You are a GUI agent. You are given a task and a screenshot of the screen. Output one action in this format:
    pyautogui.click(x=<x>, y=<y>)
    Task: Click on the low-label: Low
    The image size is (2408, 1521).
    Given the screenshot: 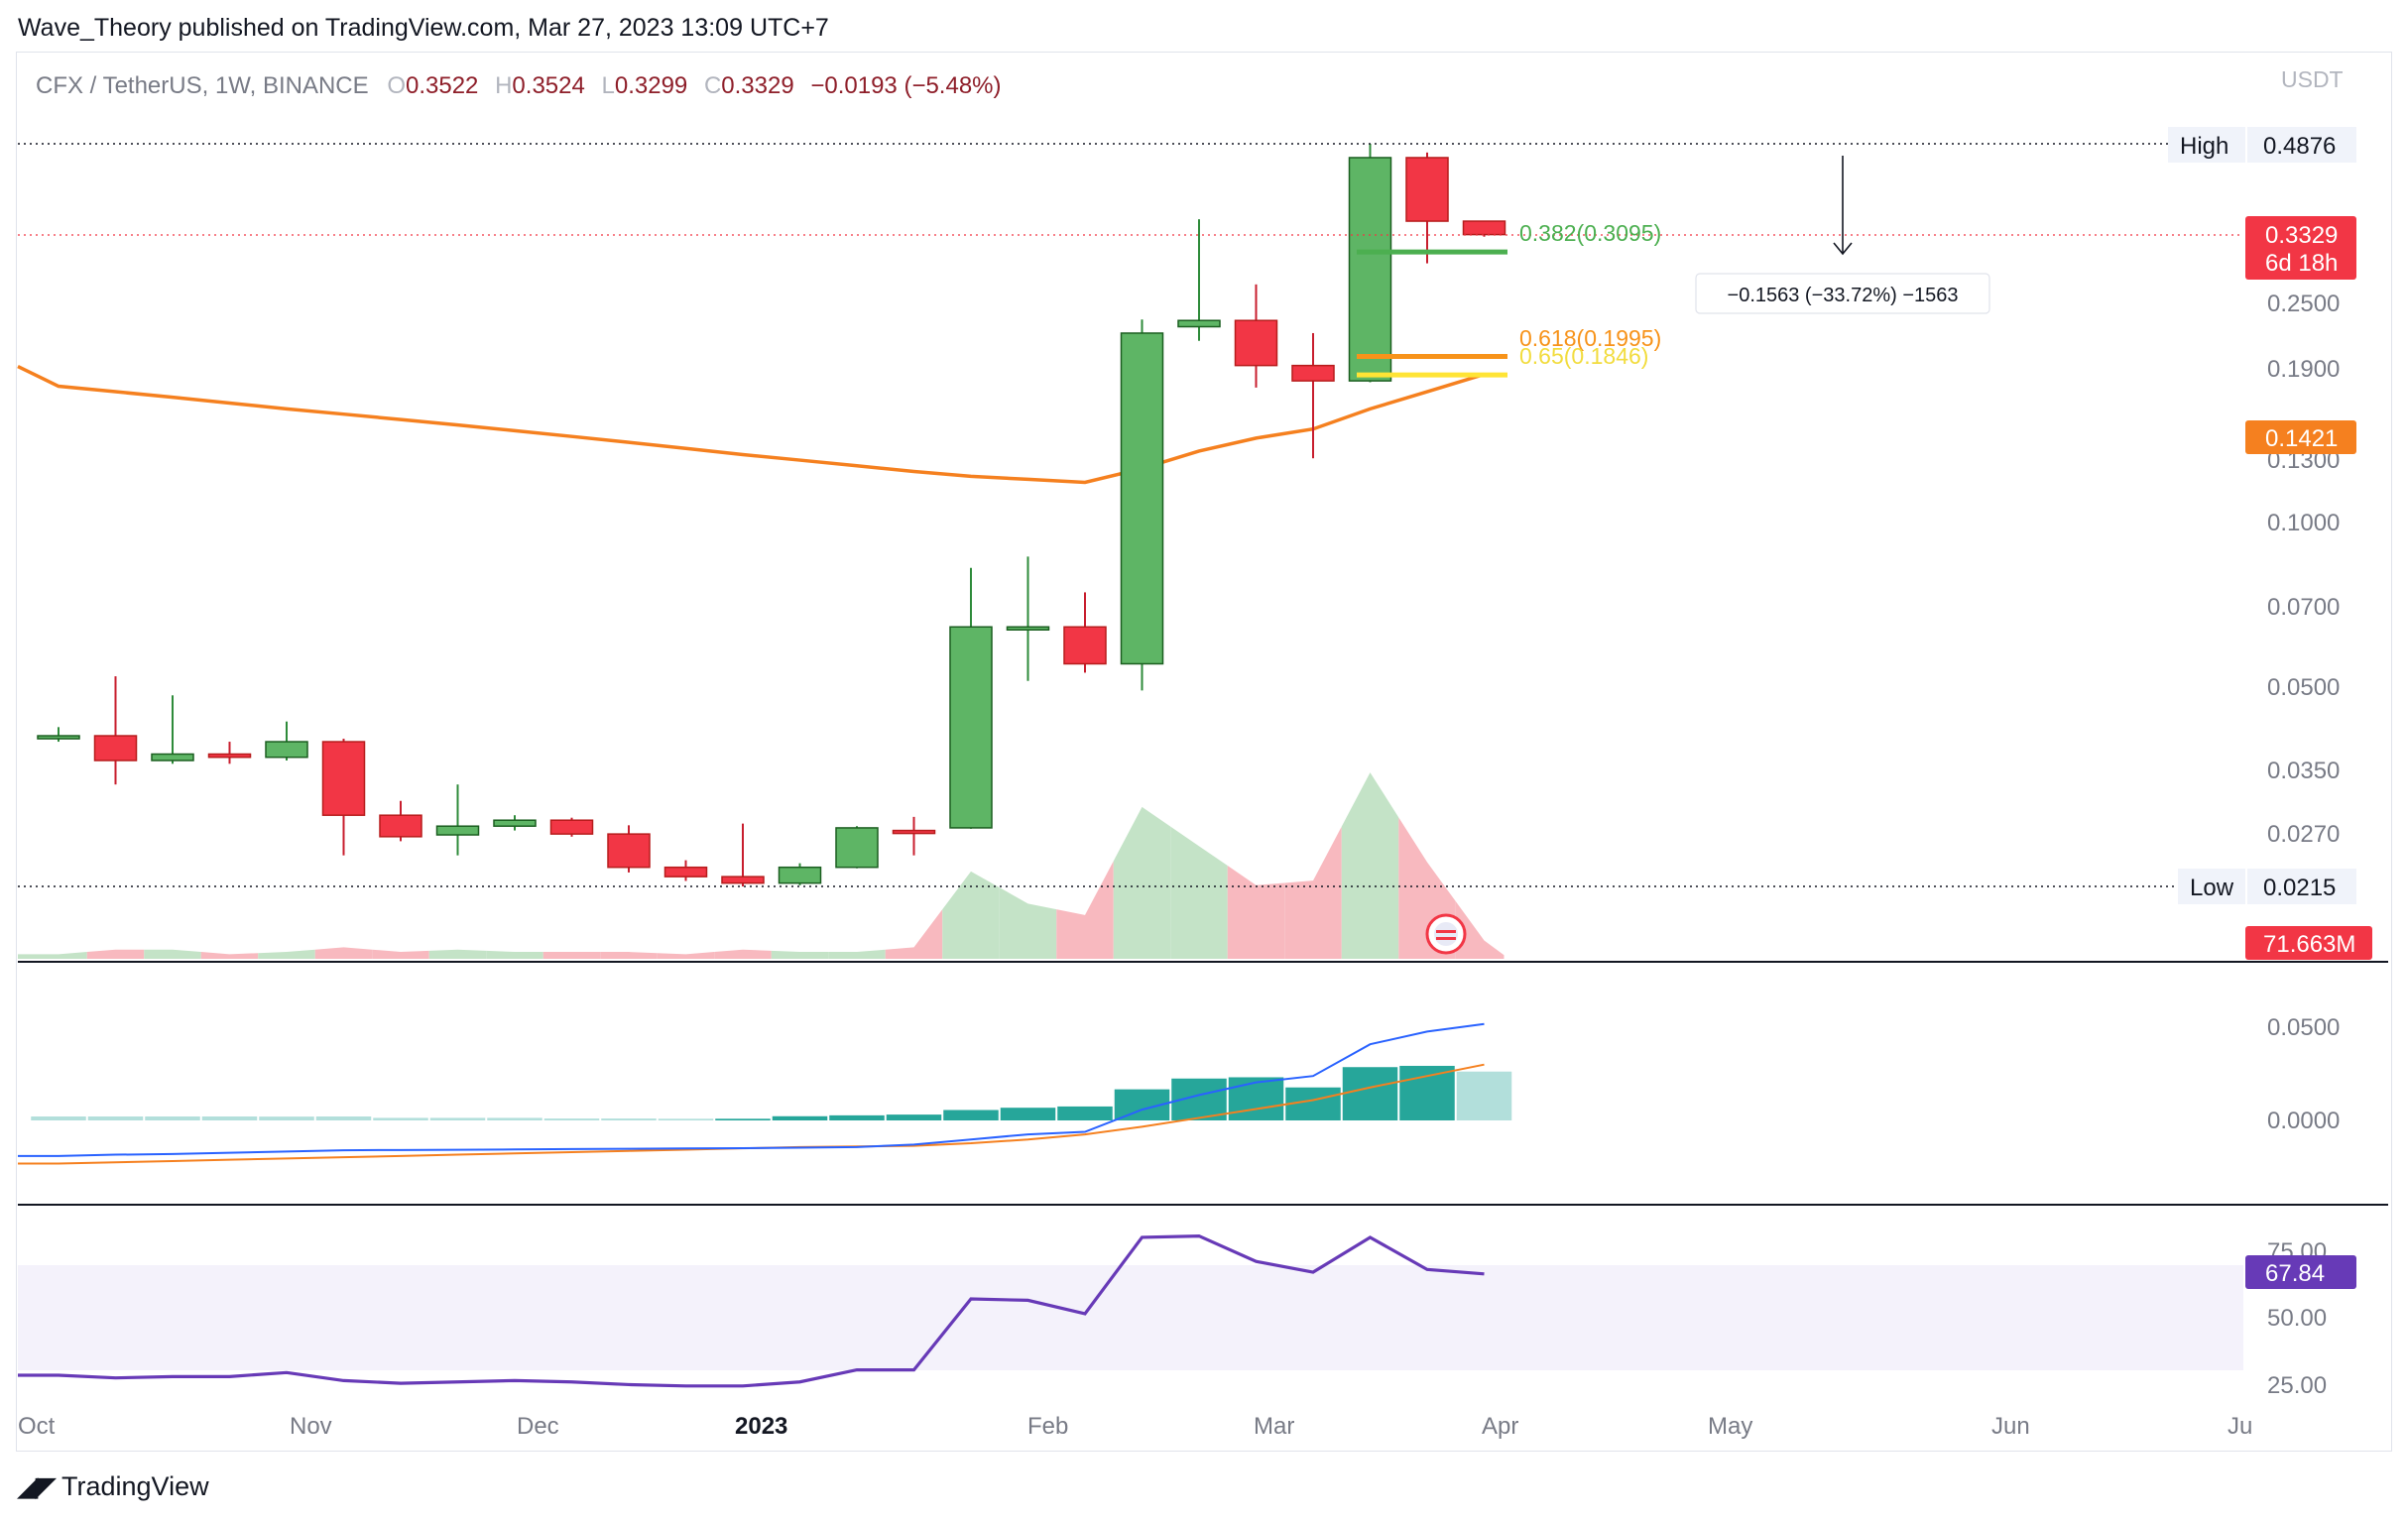 What is the action you would take?
    pyautogui.click(x=2212, y=888)
    